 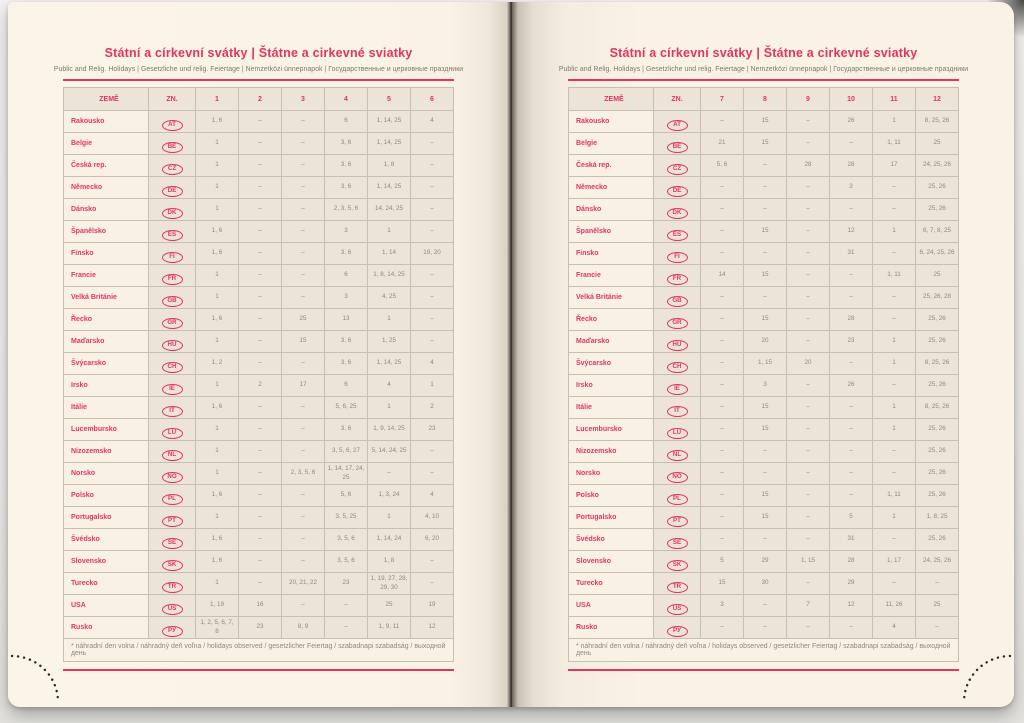 I want to click on holiday-days-cell: 12, so click(x=432, y=627).